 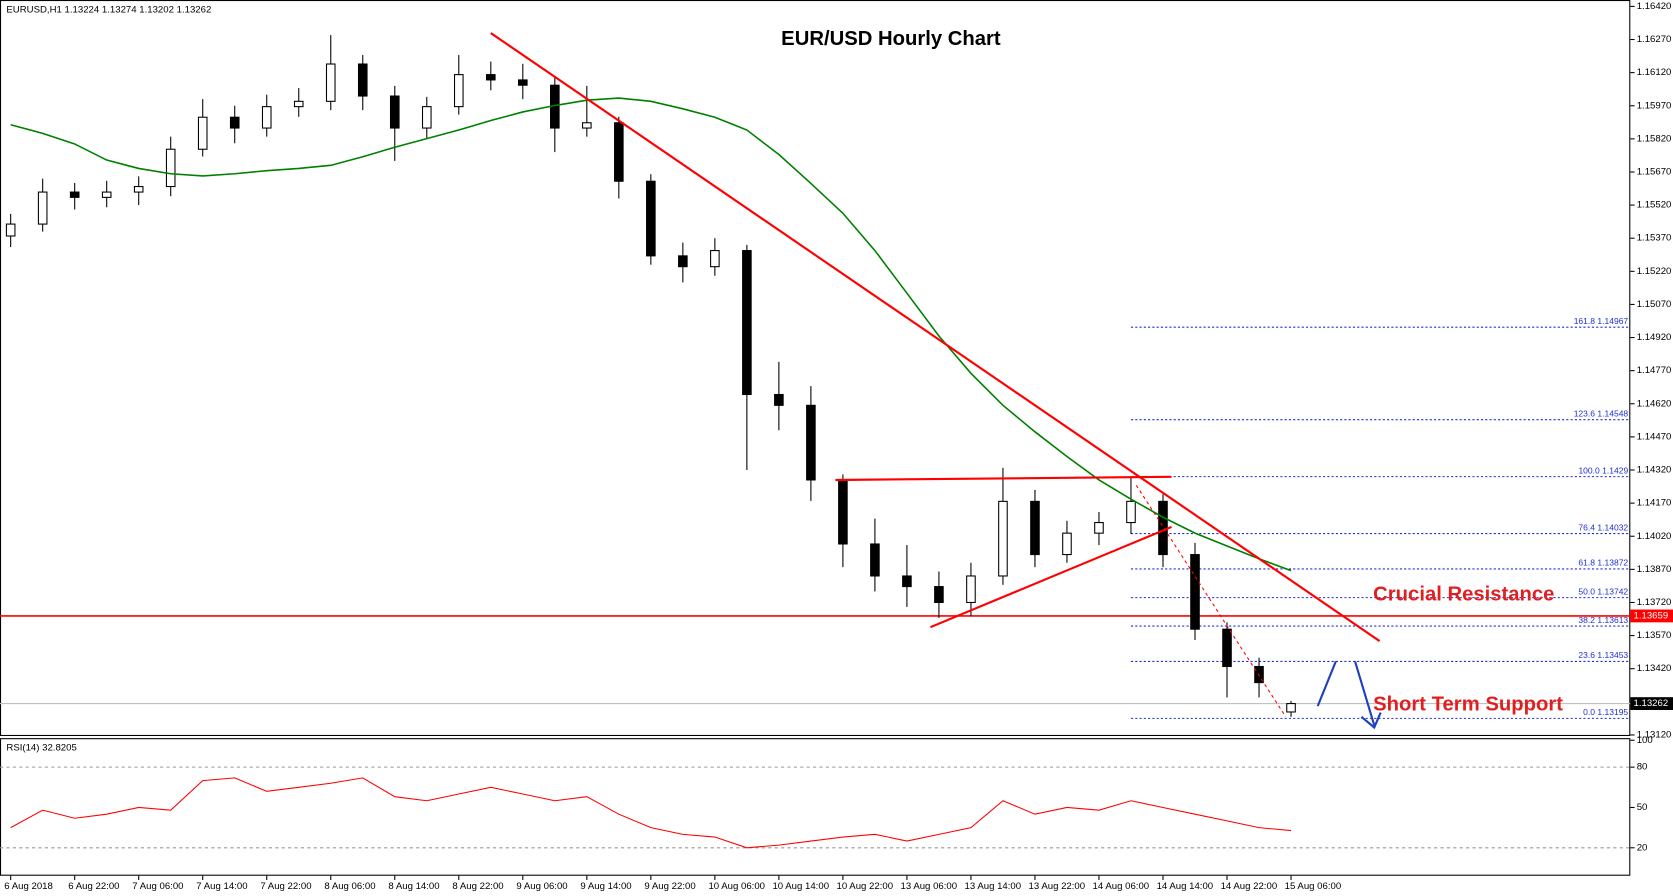 What do you see at coordinates (28, 886) in the screenshot?
I see `x-tick-label: 6 Aug 2018` at bounding box center [28, 886].